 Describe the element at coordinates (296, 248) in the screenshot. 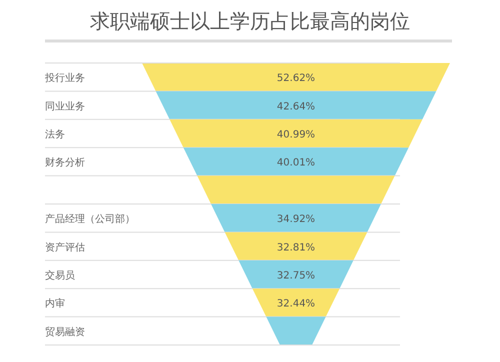

I see `data-label: 32.81%` at that location.